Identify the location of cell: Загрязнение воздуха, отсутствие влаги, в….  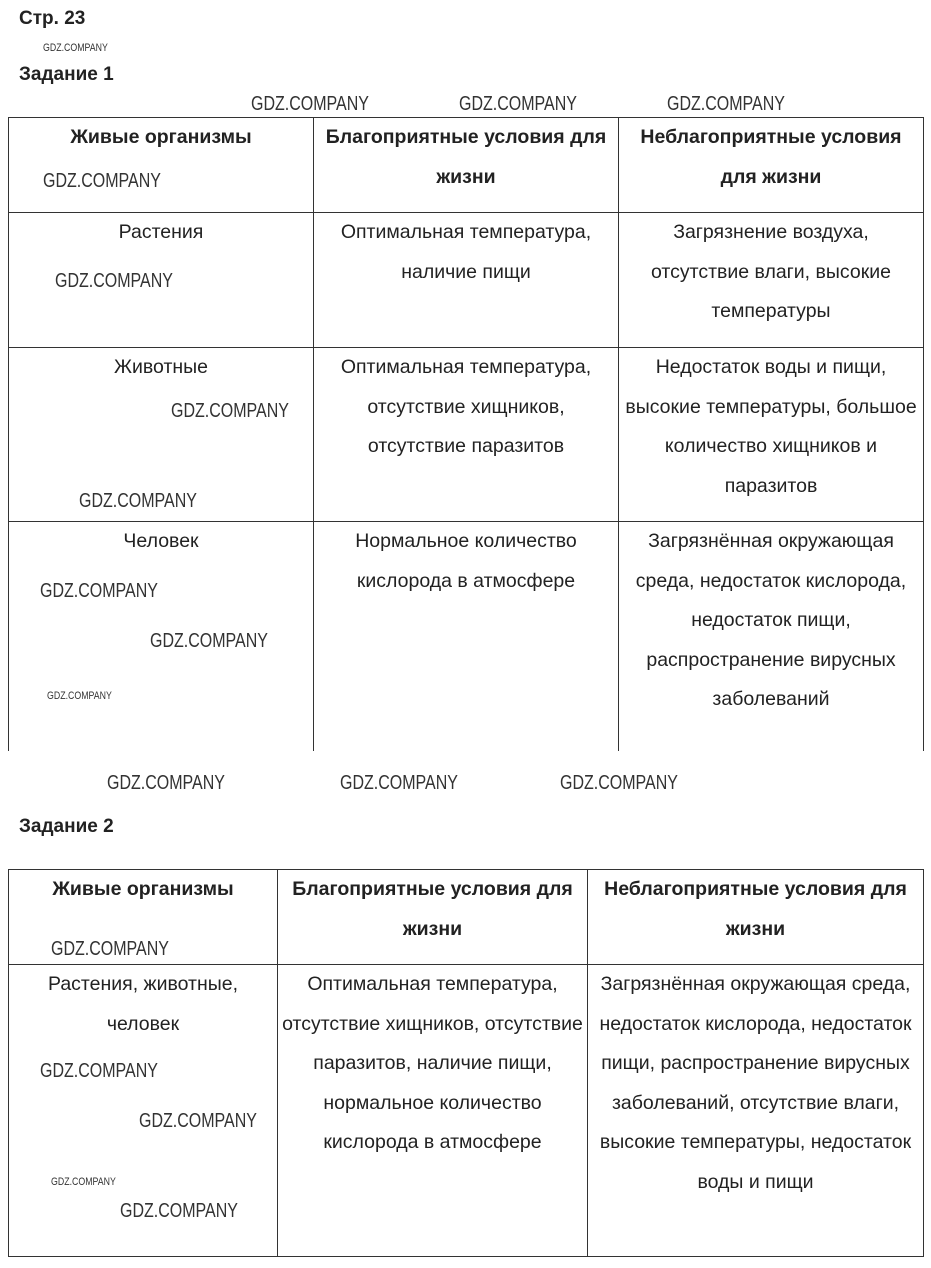
(771, 280).